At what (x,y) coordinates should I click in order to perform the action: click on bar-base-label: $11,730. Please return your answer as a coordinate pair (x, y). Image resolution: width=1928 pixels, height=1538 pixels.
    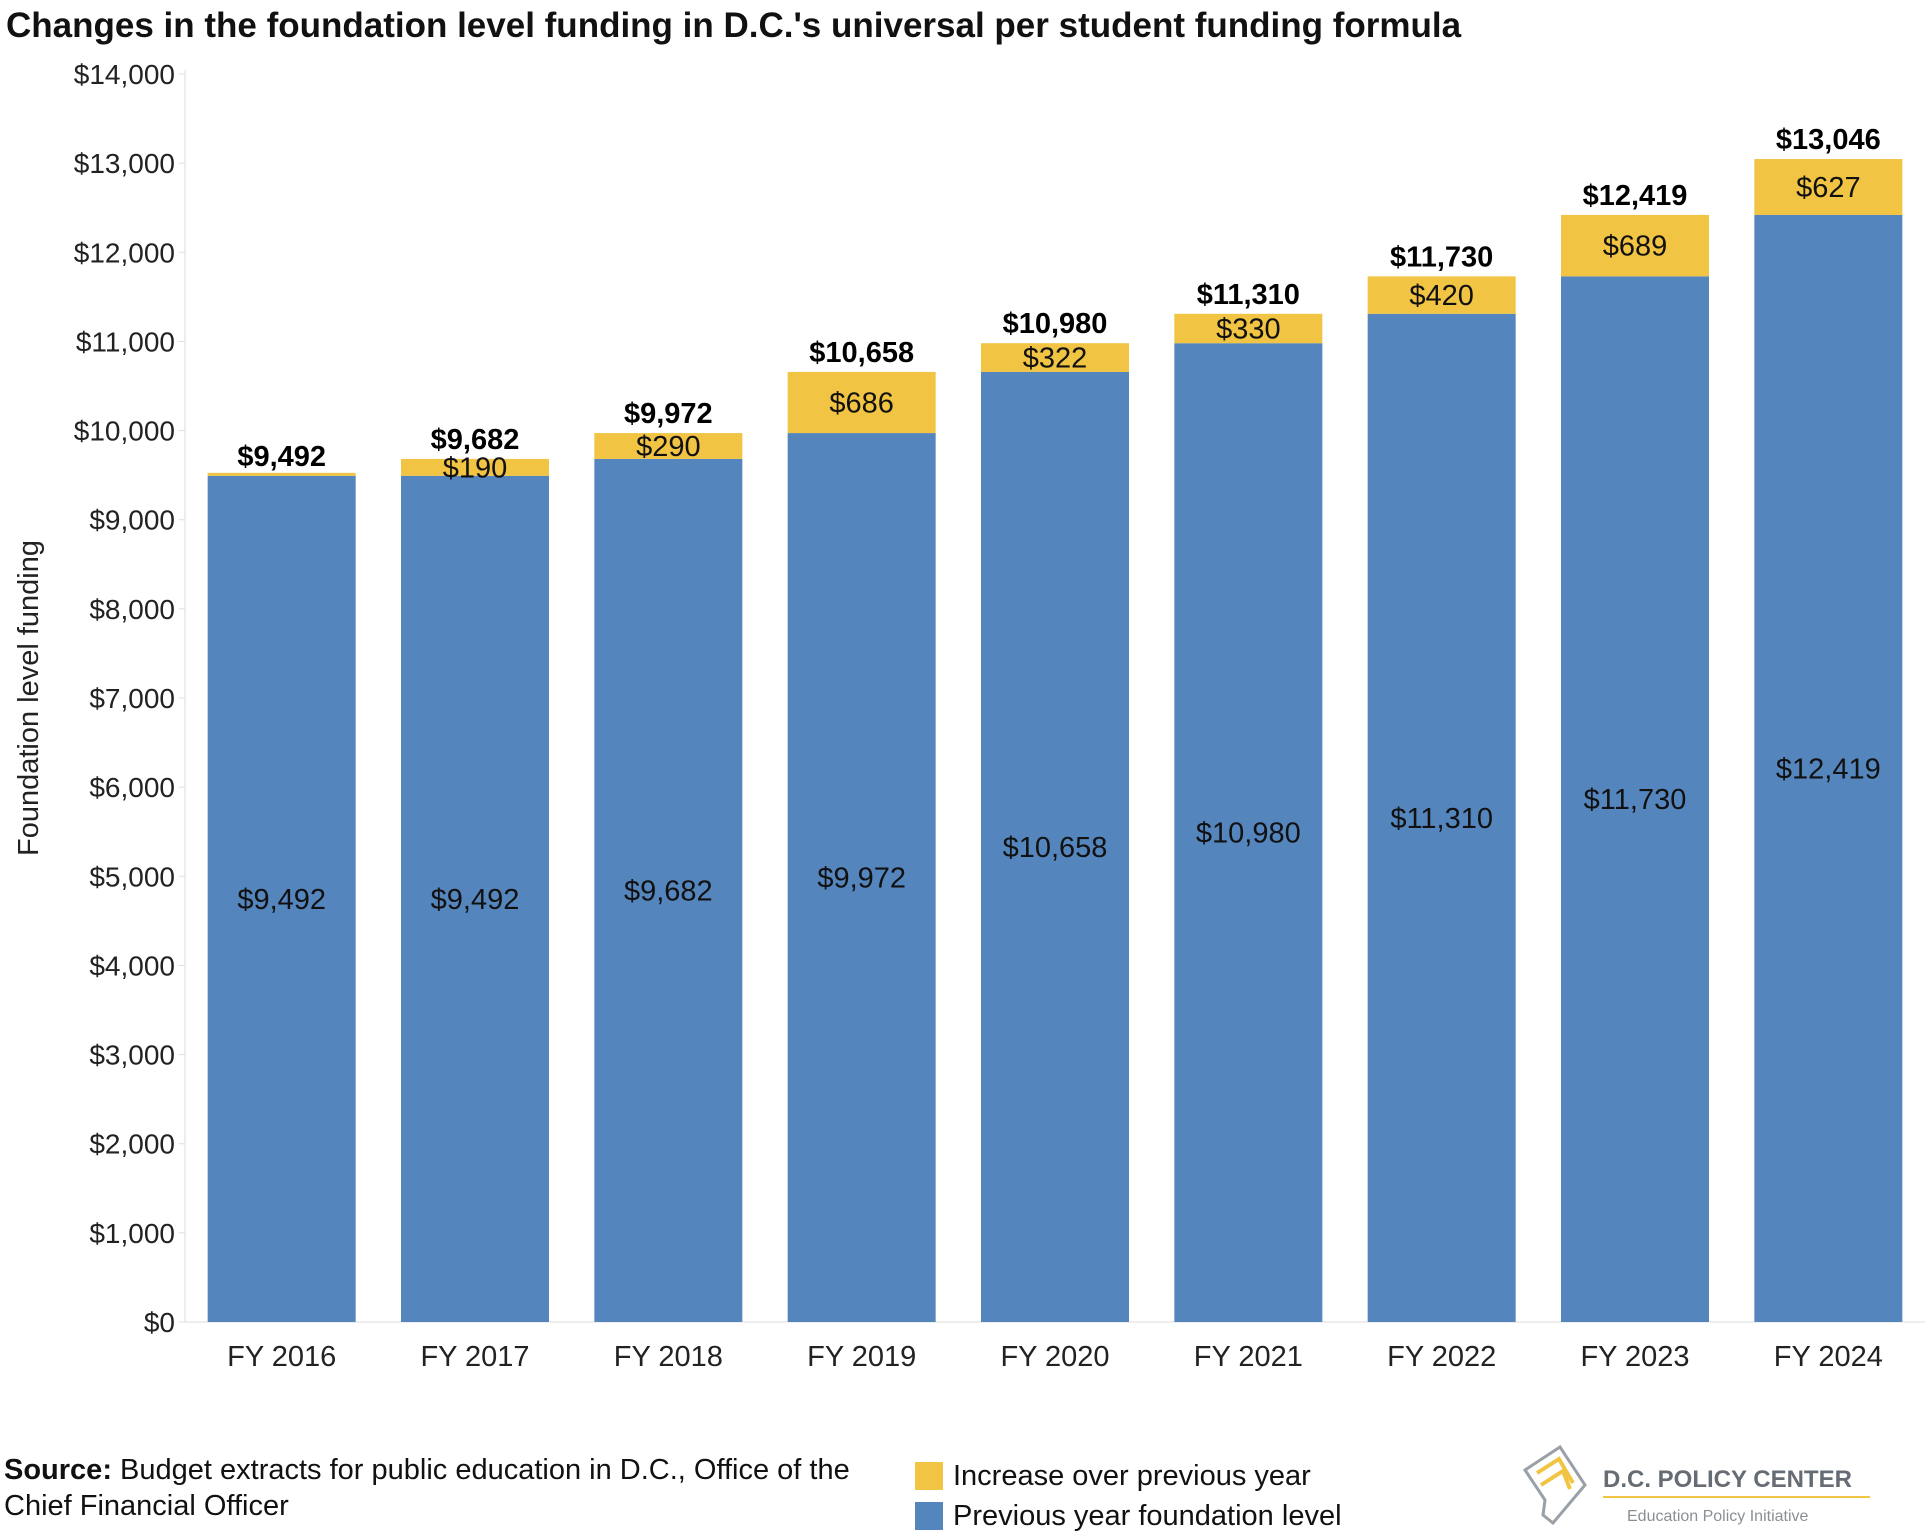
    Looking at the image, I should click on (1635, 800).